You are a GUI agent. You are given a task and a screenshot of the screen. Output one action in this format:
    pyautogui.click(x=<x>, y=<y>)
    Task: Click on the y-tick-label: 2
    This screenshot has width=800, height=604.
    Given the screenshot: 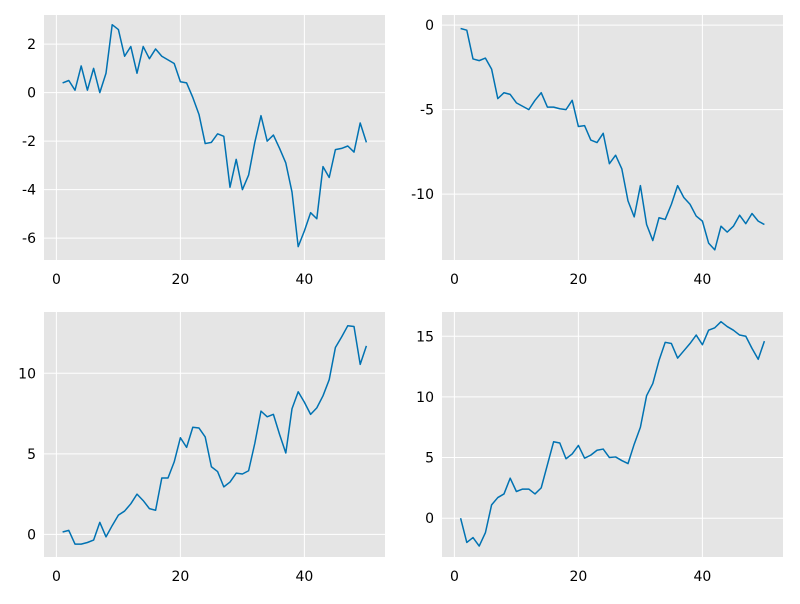 What is the action you would take?
    pyautogui.click(x=31, y=45)
    